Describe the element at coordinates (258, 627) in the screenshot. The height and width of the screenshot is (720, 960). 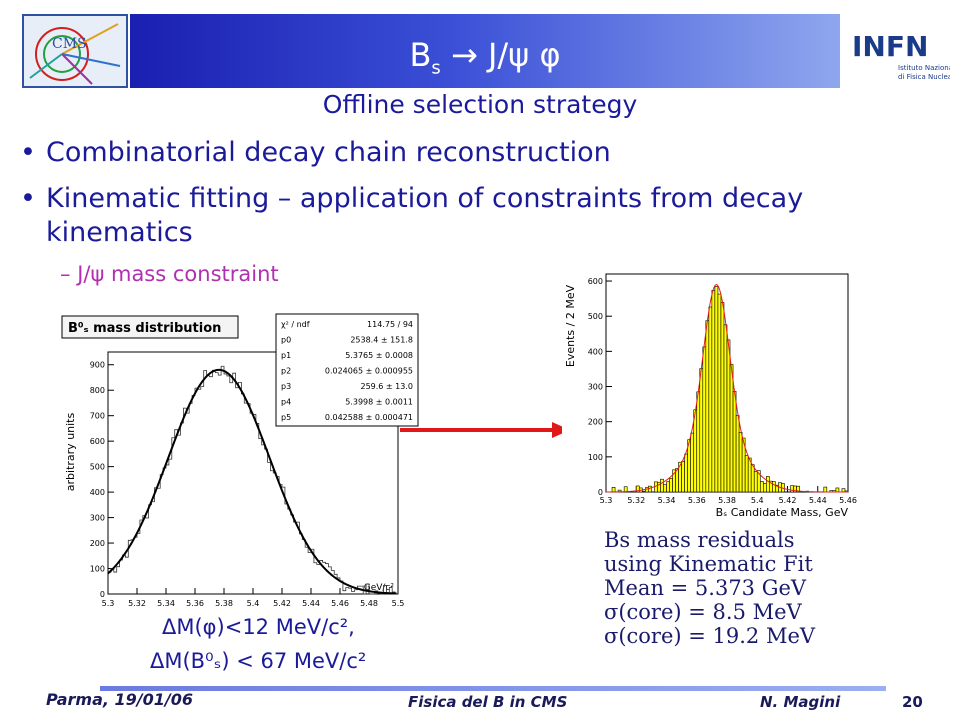
I see `cut-phi: ΔM(φ)<12 MeV/c²,` at that location.